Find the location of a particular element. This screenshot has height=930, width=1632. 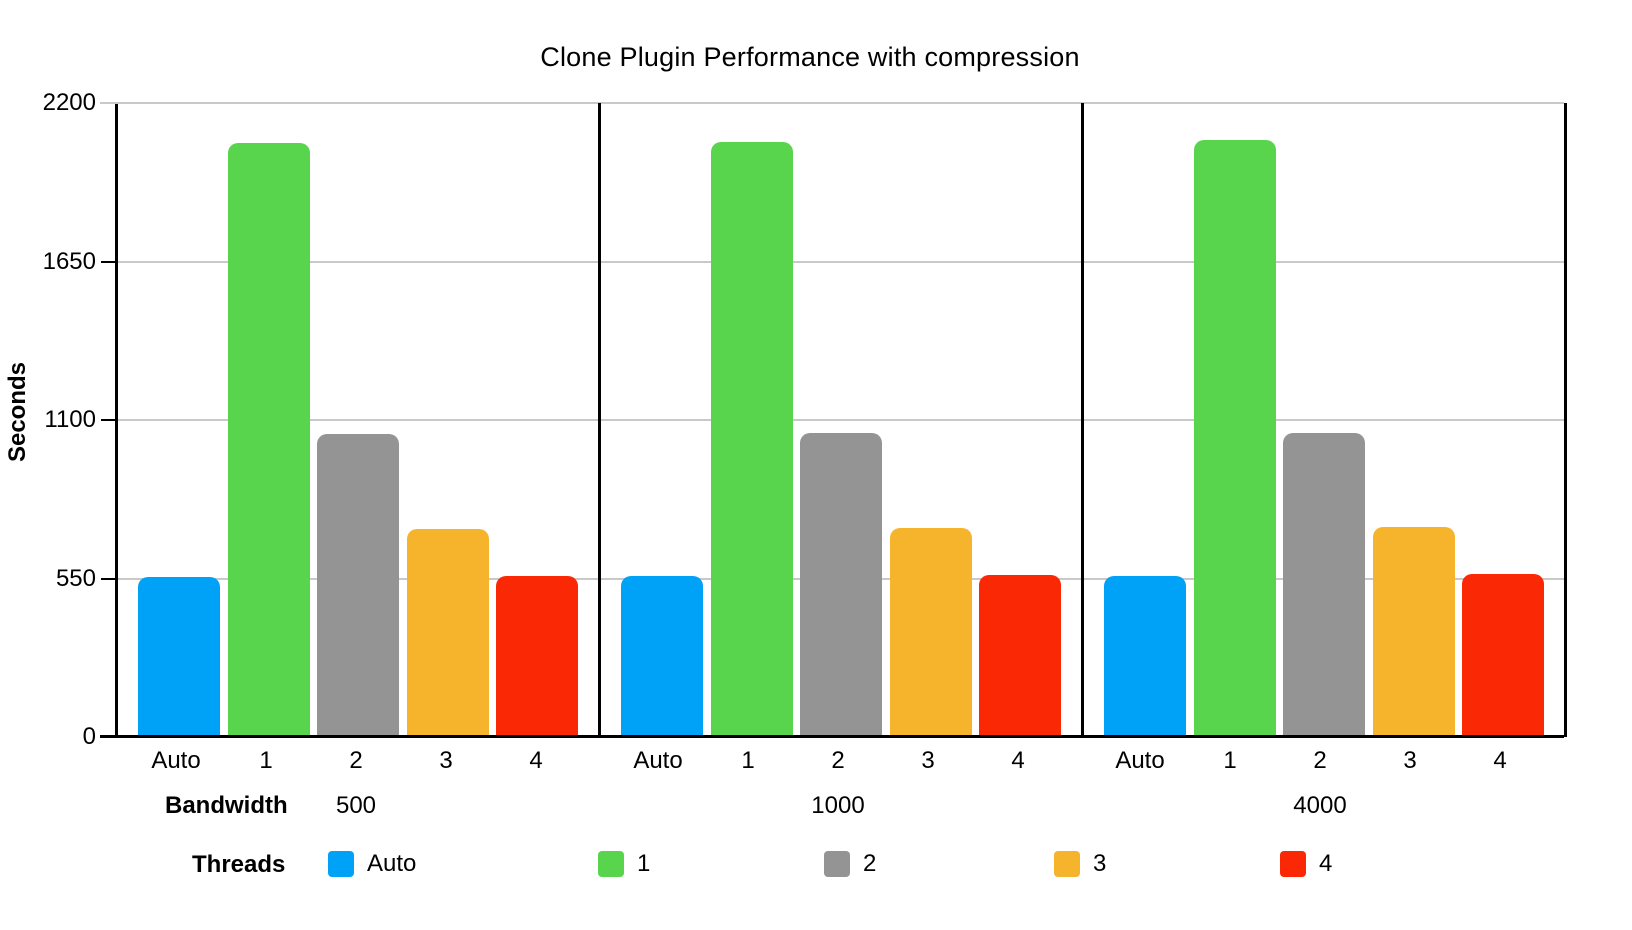

x-label-group-1000: Auto 1 2 3 4 is located at coordinates (838, 761).